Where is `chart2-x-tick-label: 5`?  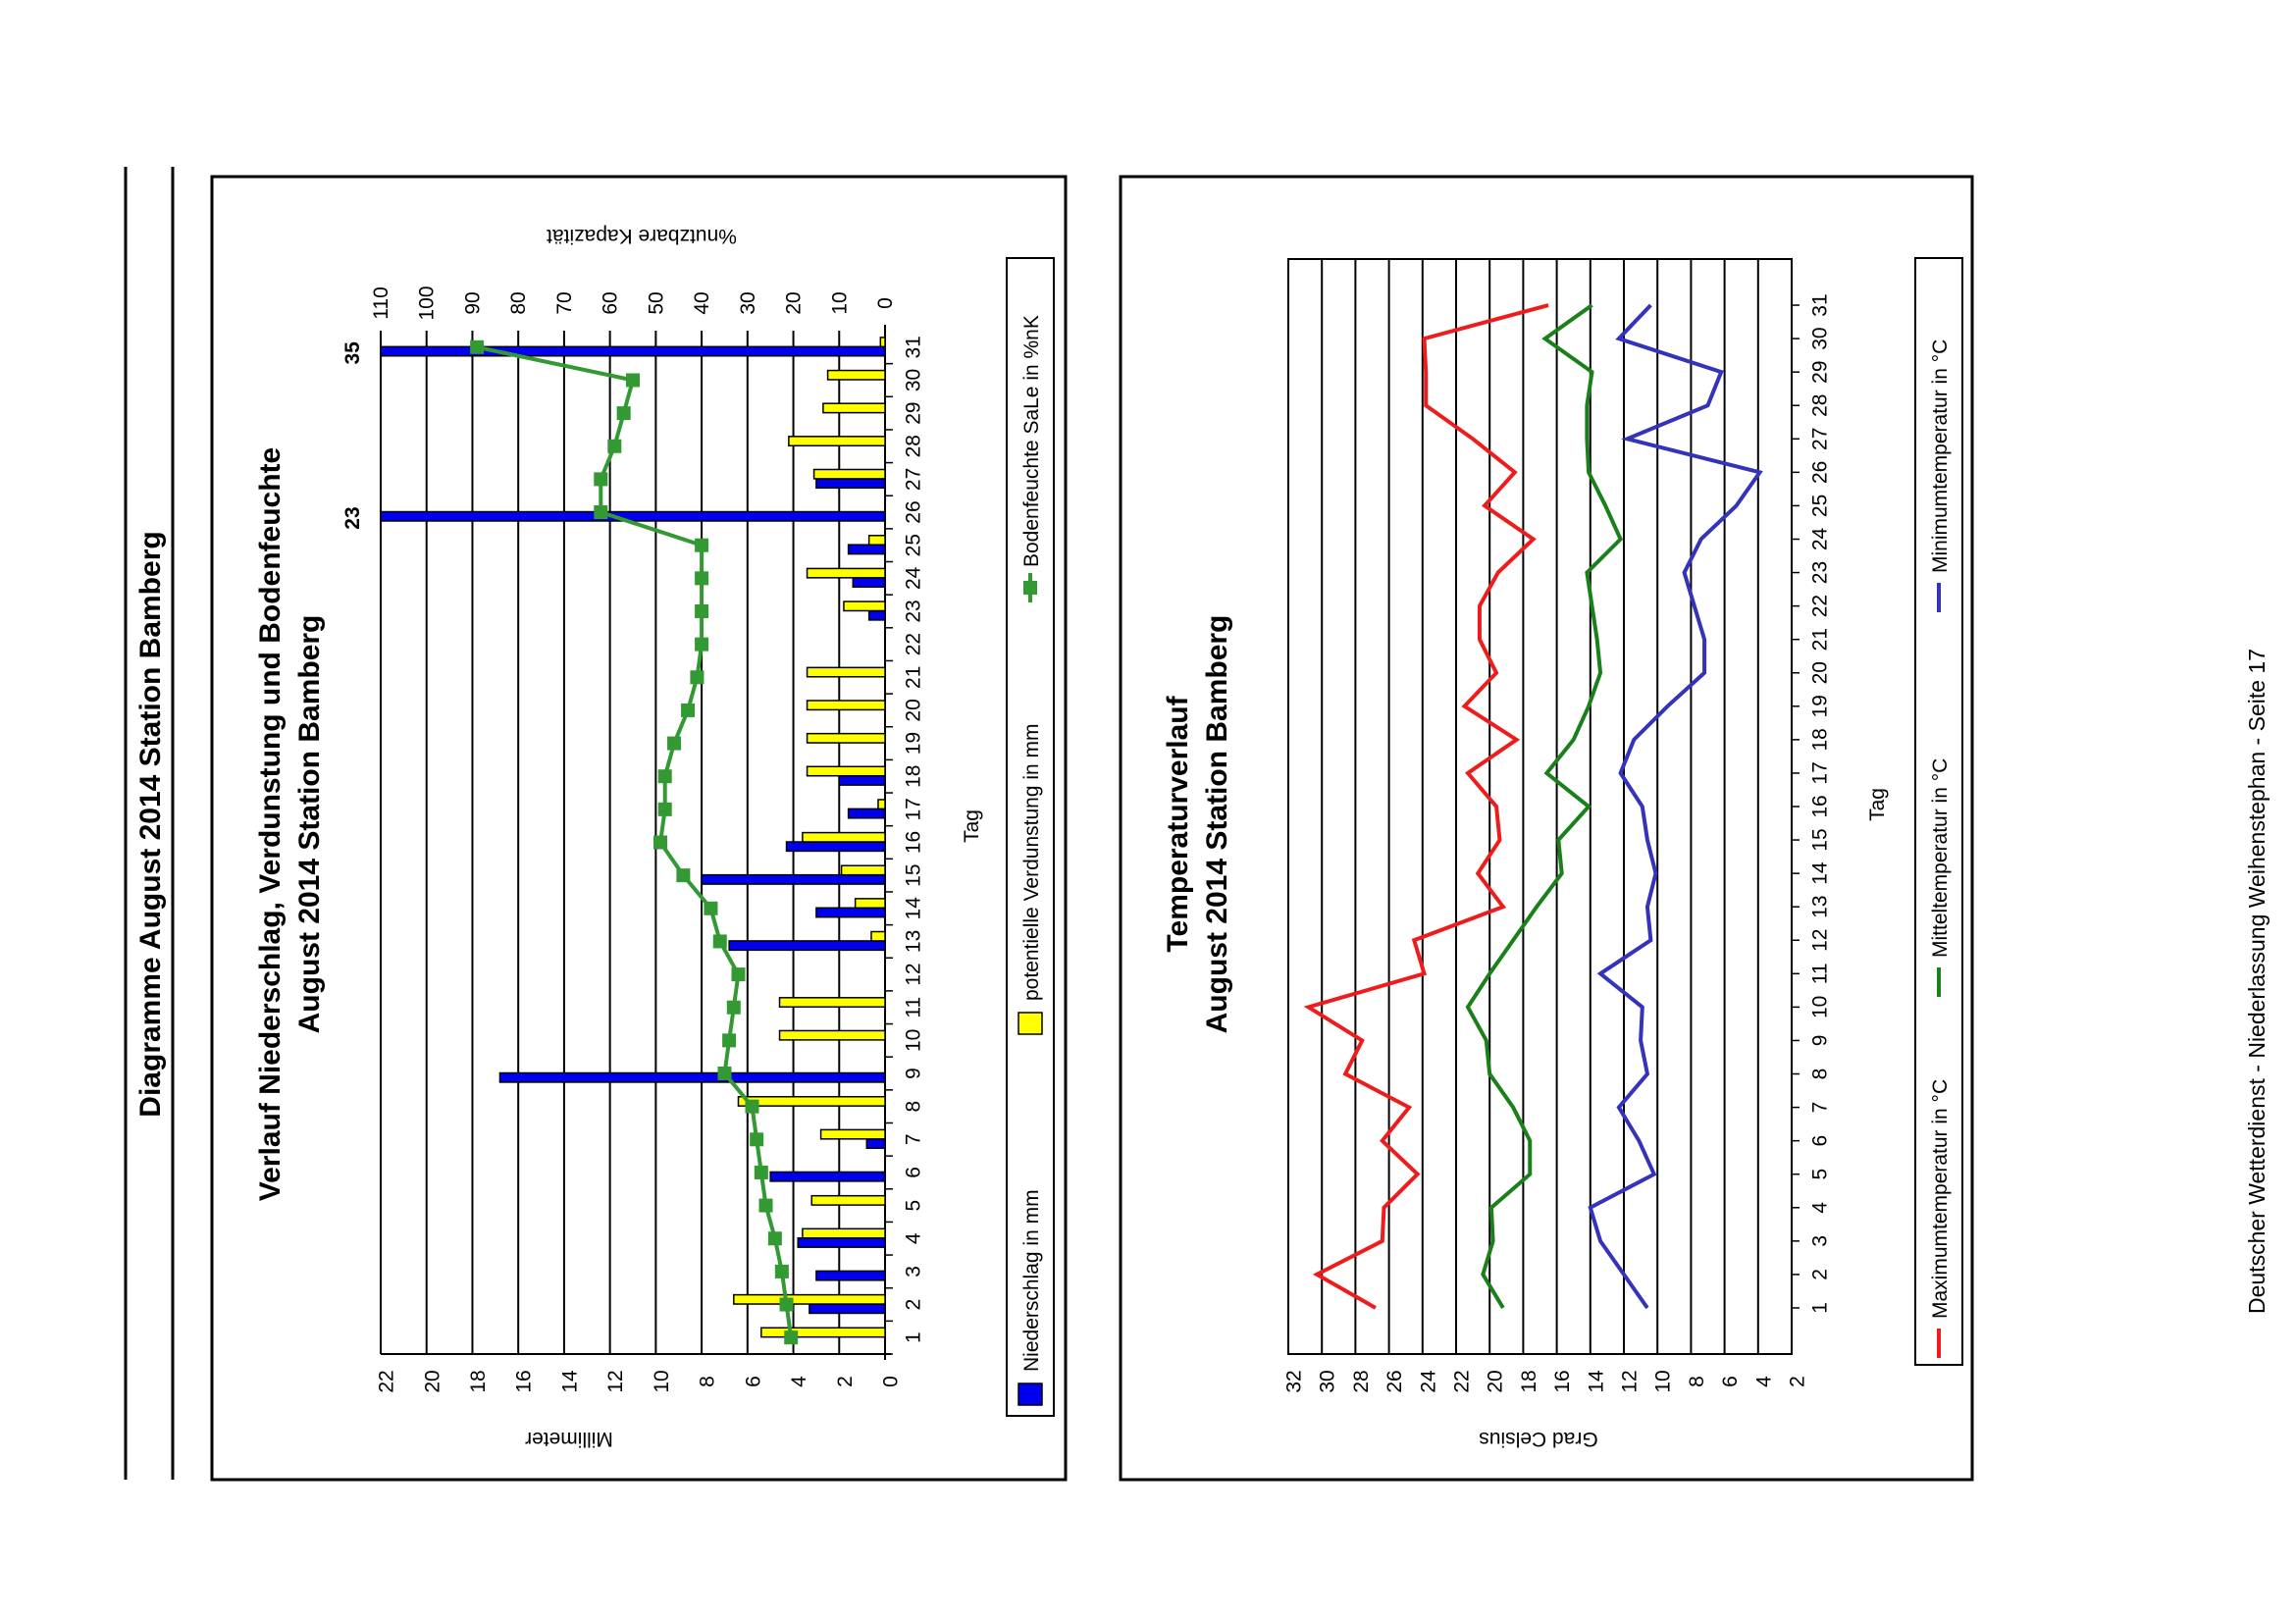 chart2-x-tick-label: 5 is located at coordinates (1820, 1174).